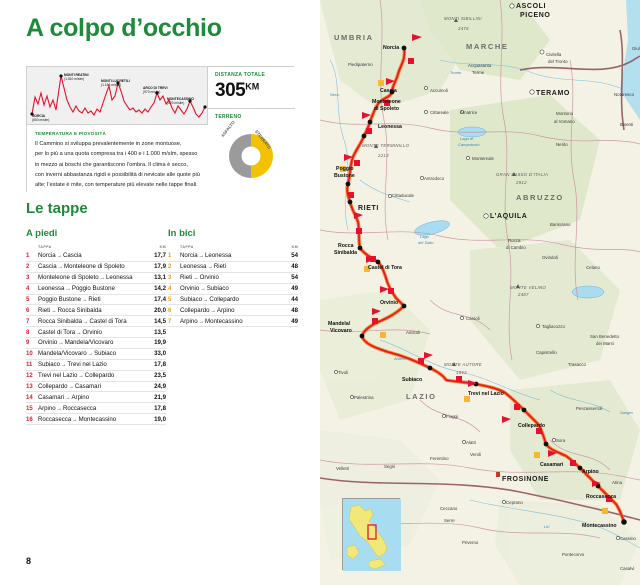  Describe the element at coordinates (51, 397) in the screenshot. I see `stage-from: Casamari` at that location.